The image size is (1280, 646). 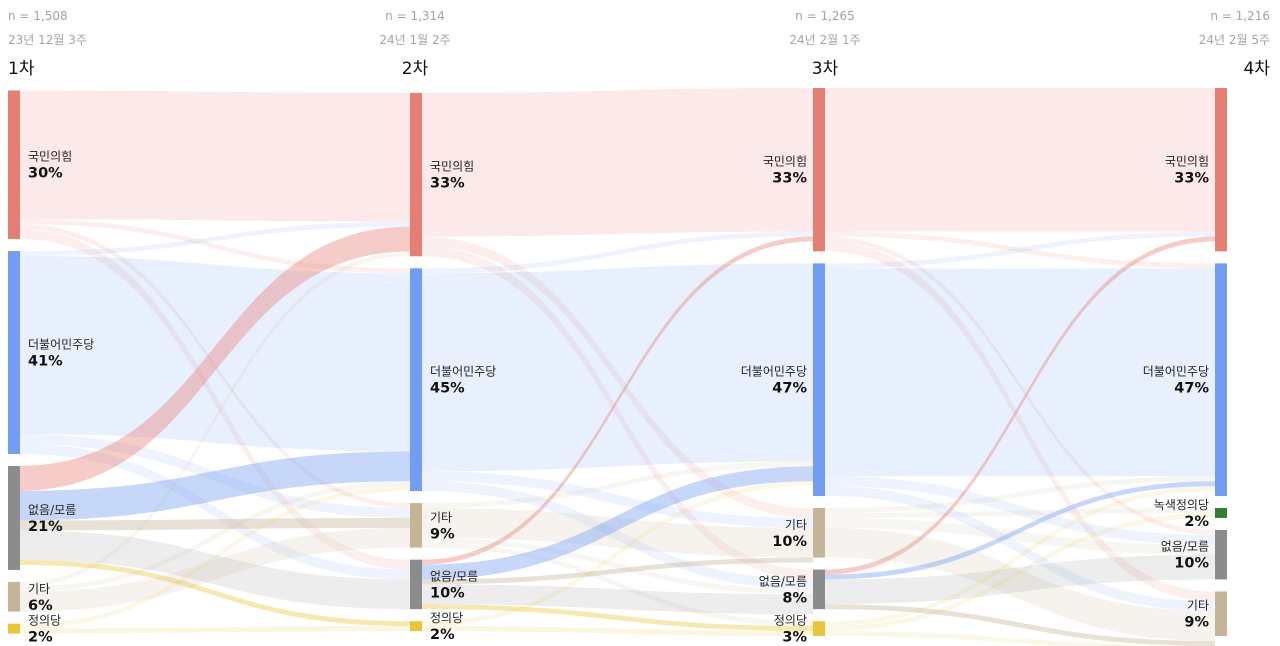 I want to click on wave-date: 24년 2월 5주, so click(x=1234, y=40).